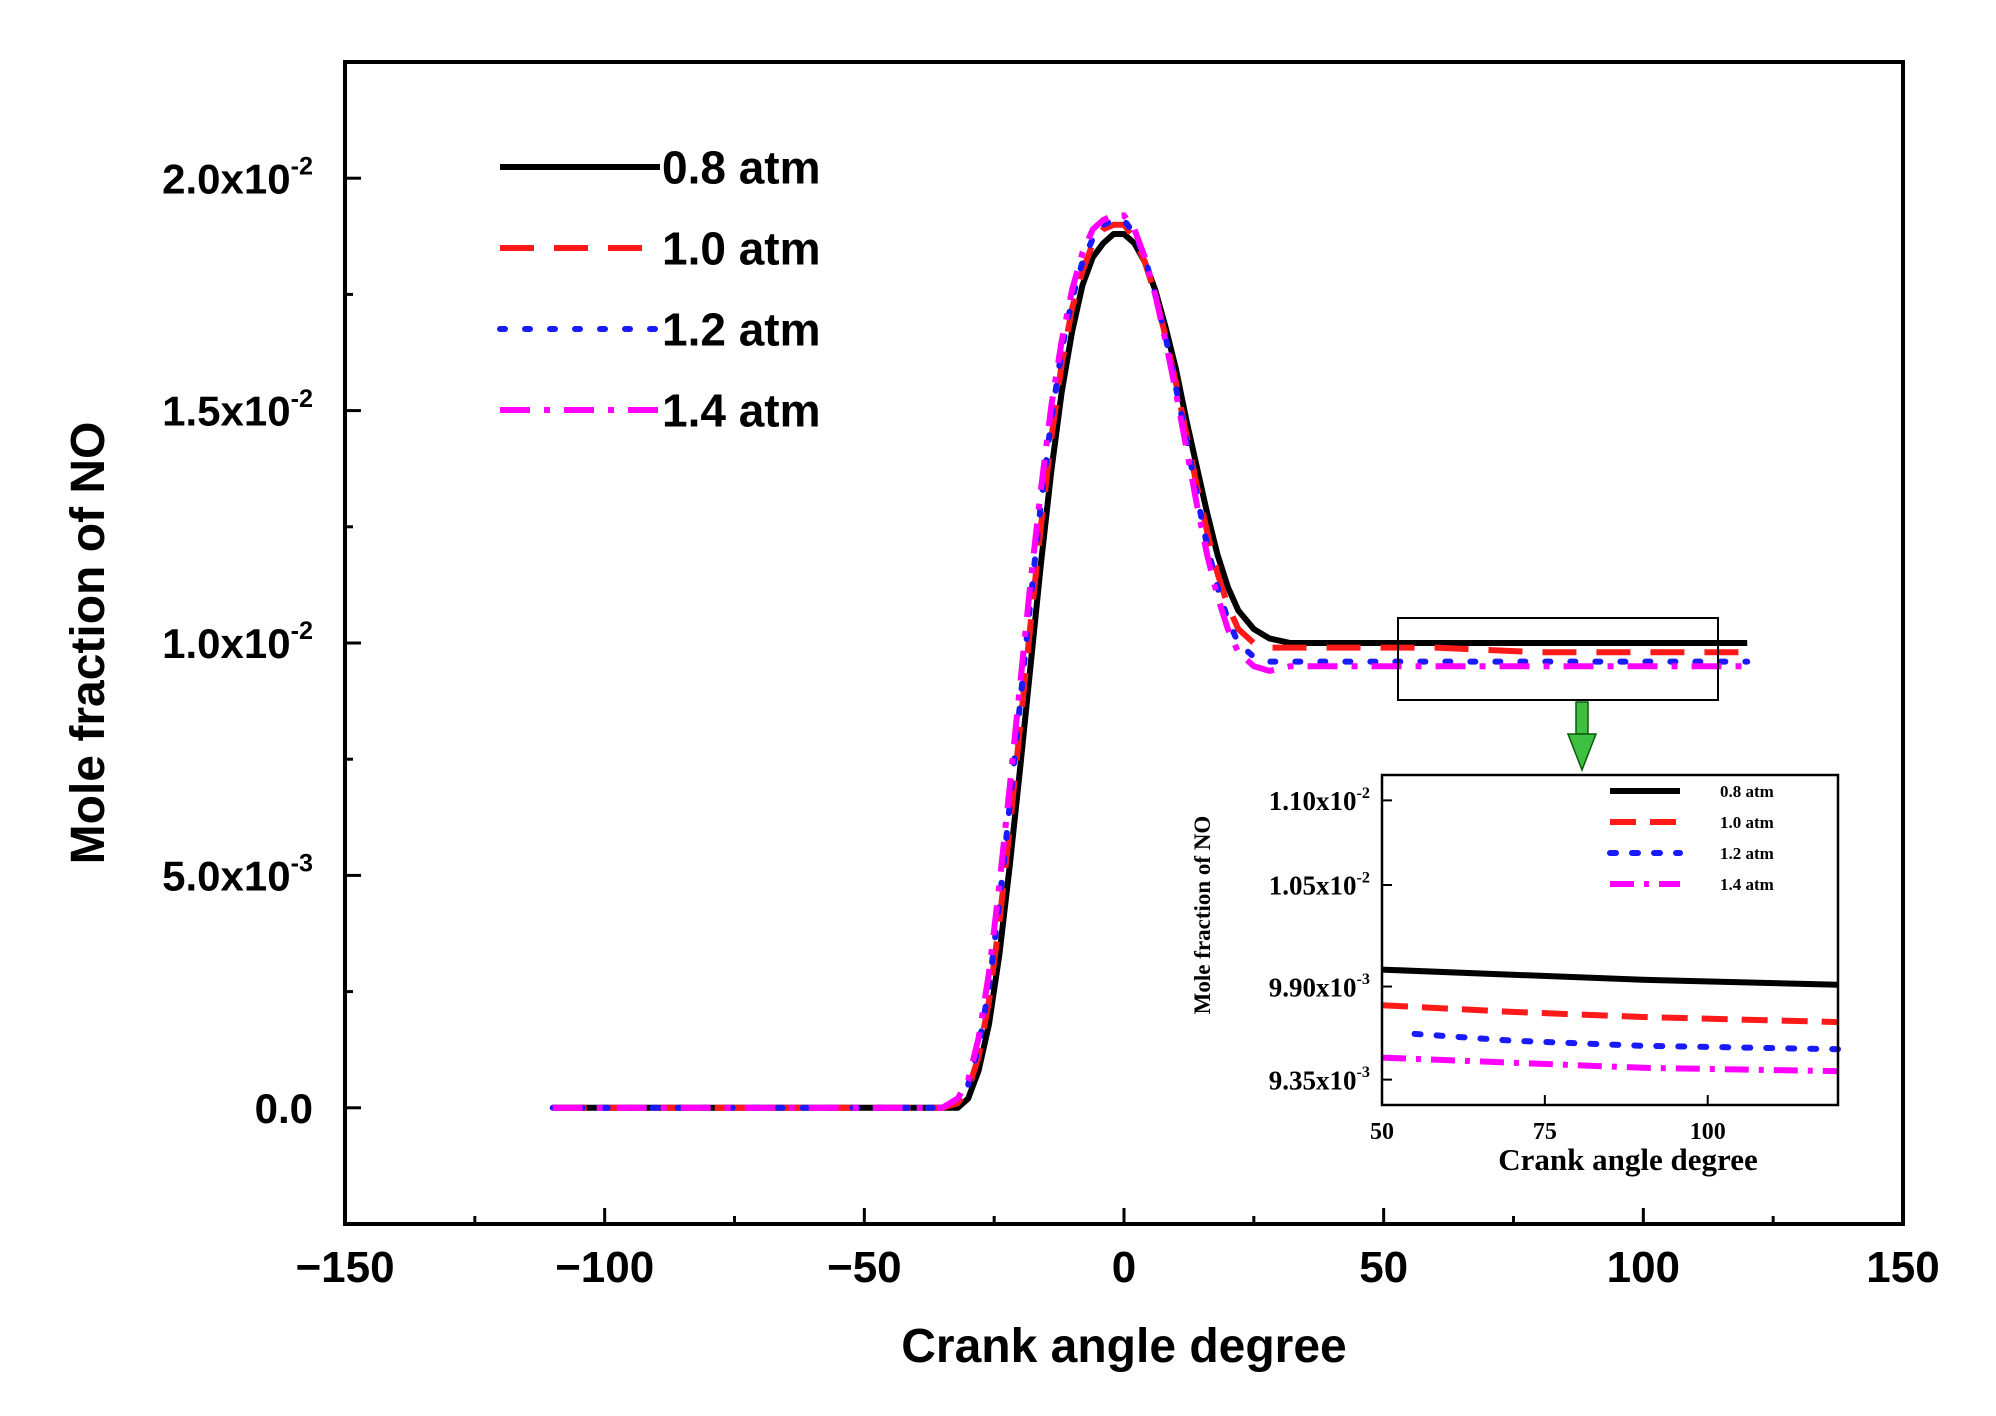 The width and height of the screenshot is (1996, 1416). What do you see at coordinates (1690, 838) in the screenshot?
I see `inset-legend: 0.8 atm 1.0 atm 1.2 atm 1.4 atm` at bounding box center [1690, 838].